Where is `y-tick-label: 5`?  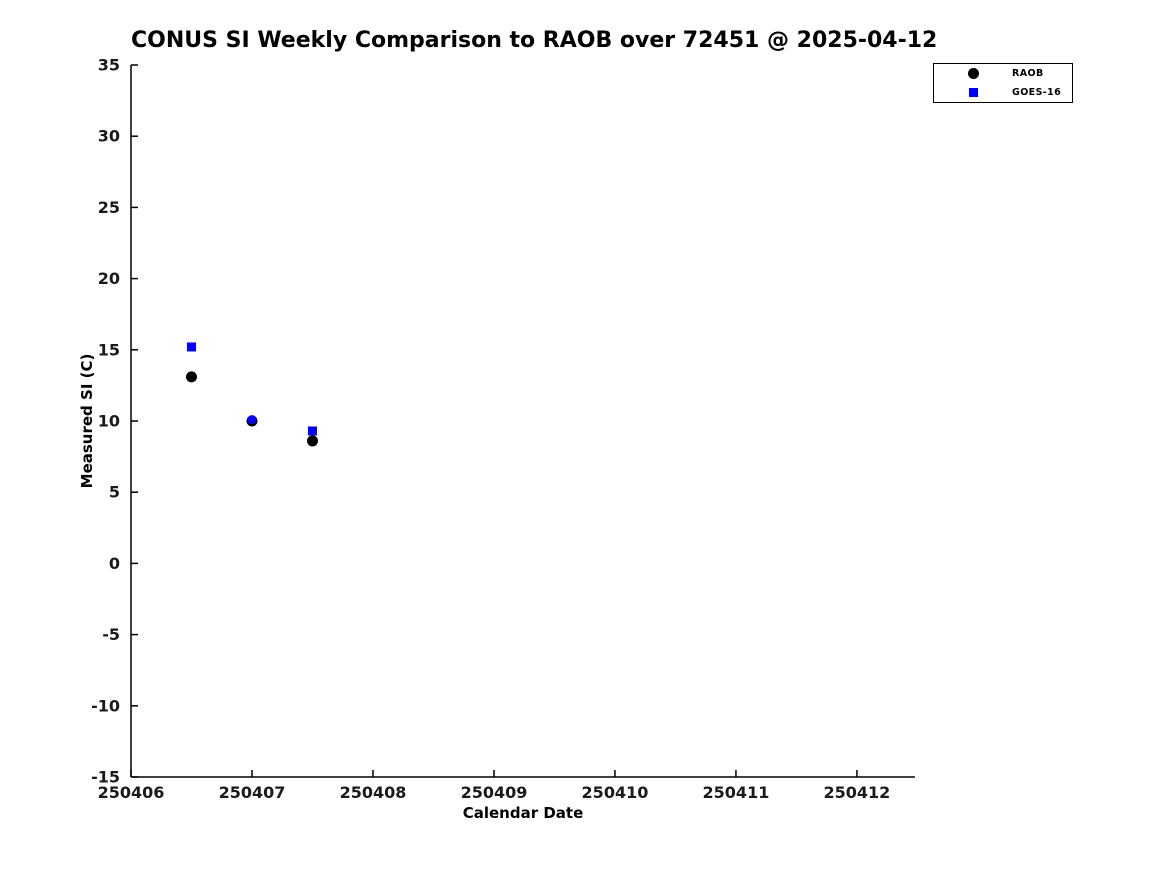
y-tick-label: 5 is located at coordinates (114, 492).